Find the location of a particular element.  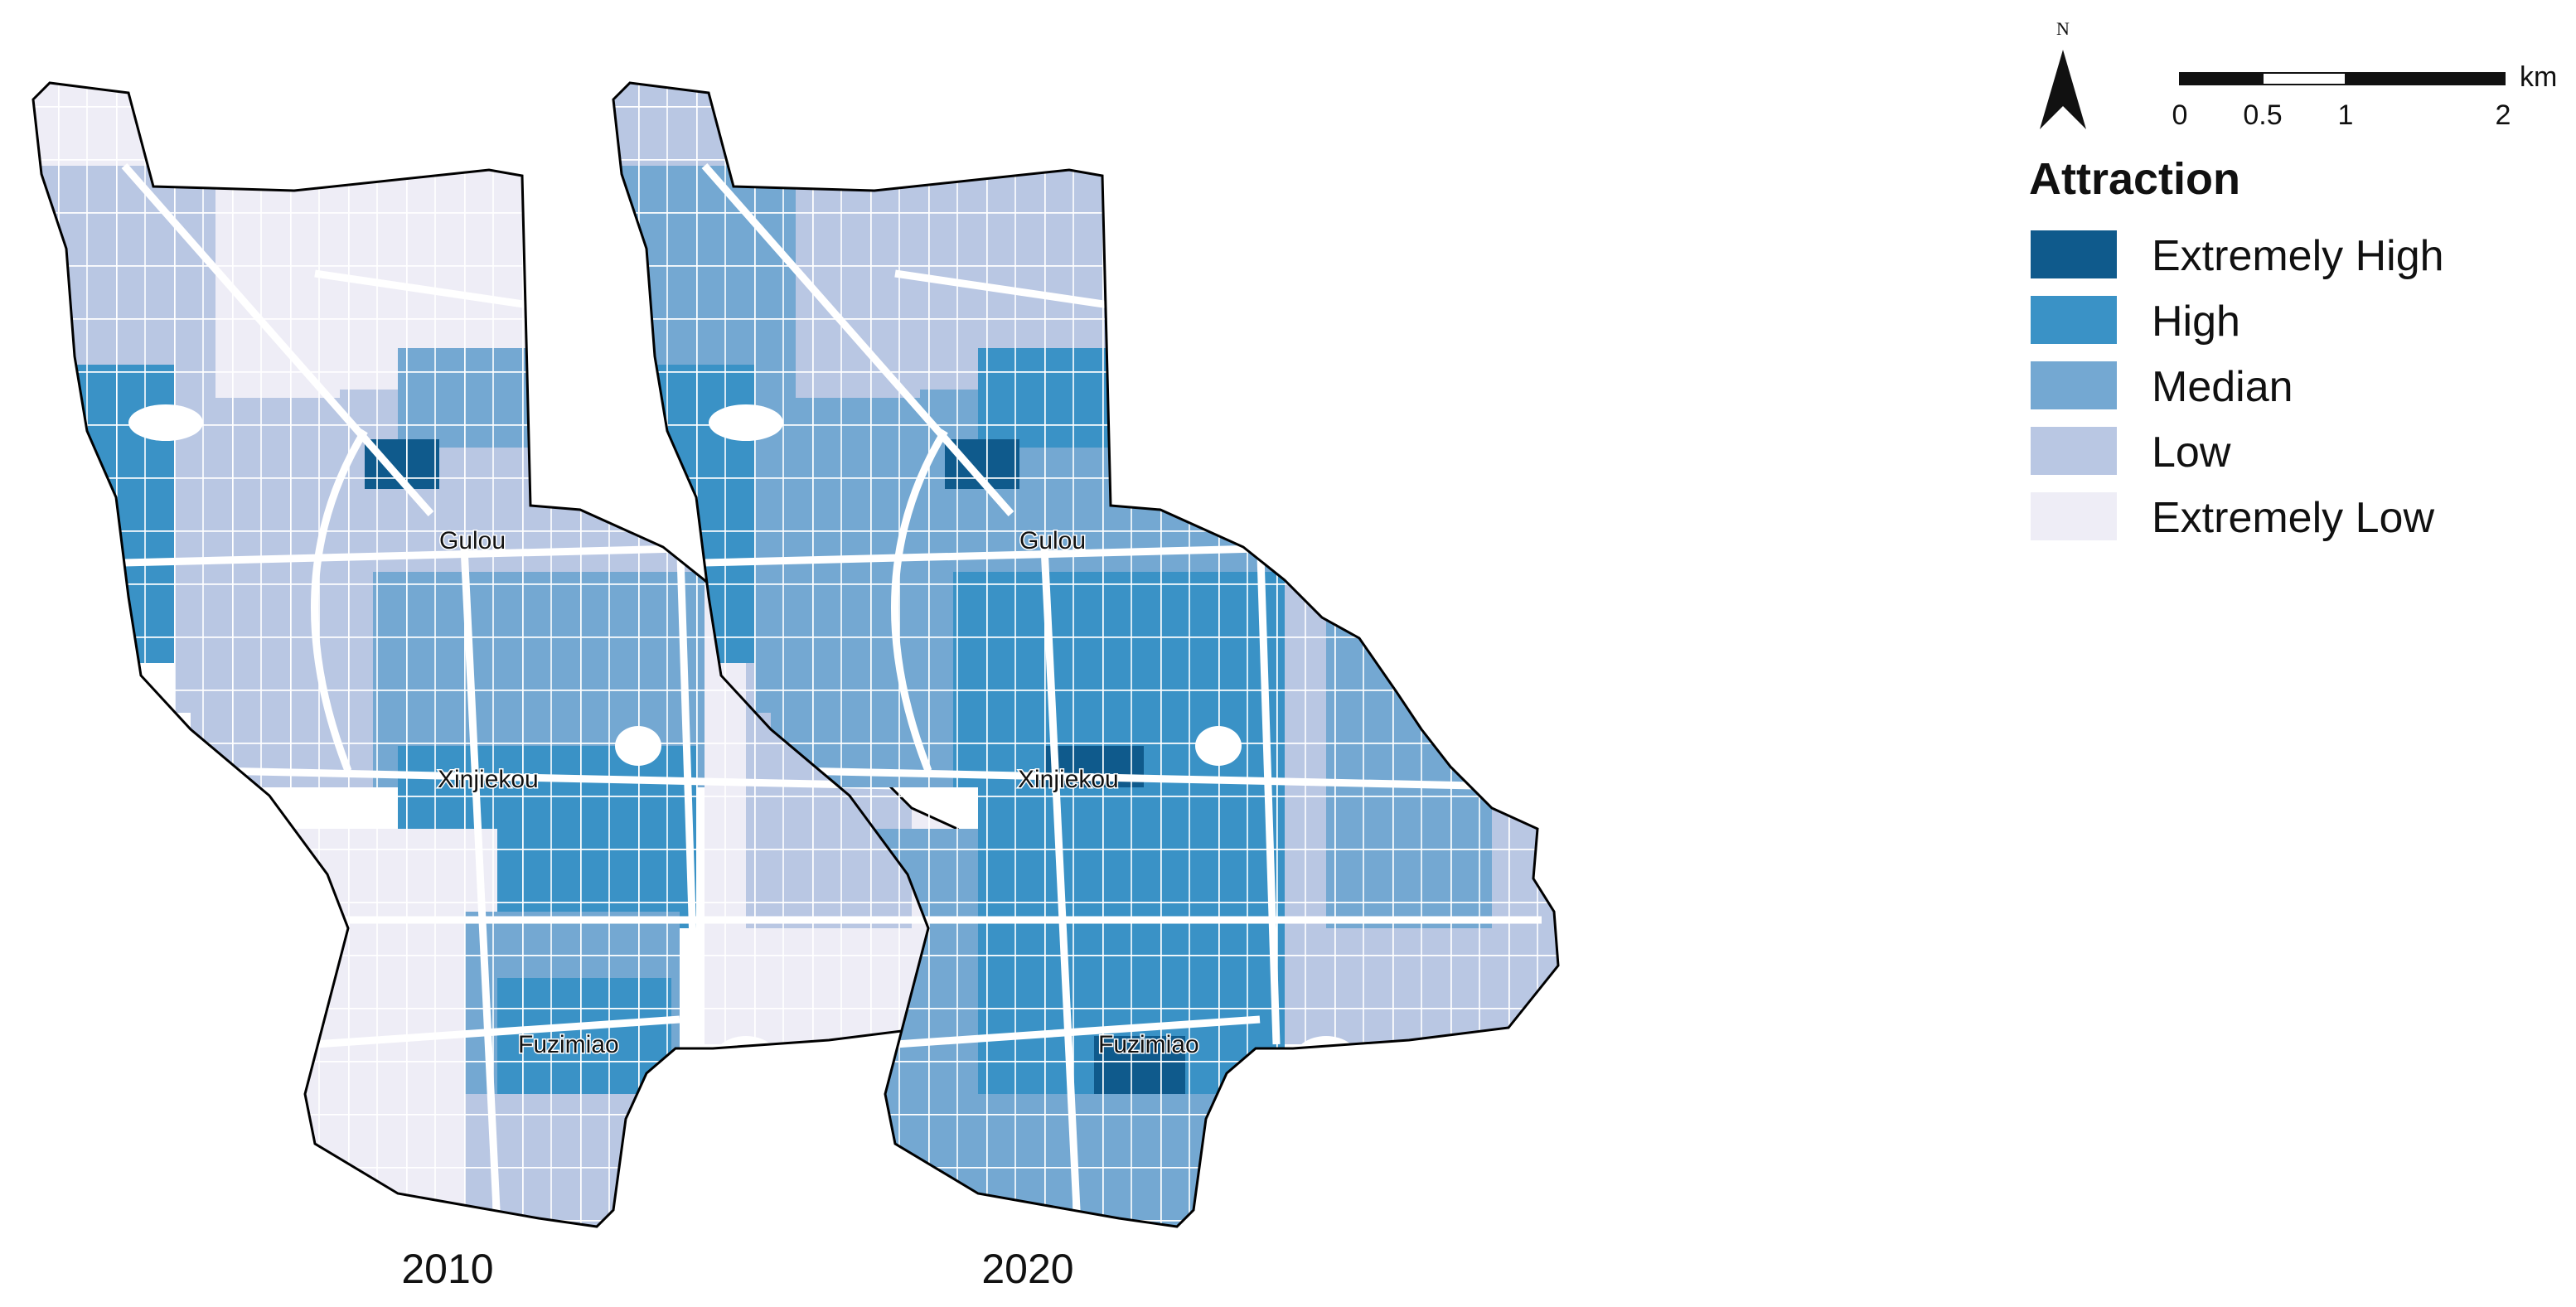

legend-label: Extremely Low is located at coordinates (2293, 518).